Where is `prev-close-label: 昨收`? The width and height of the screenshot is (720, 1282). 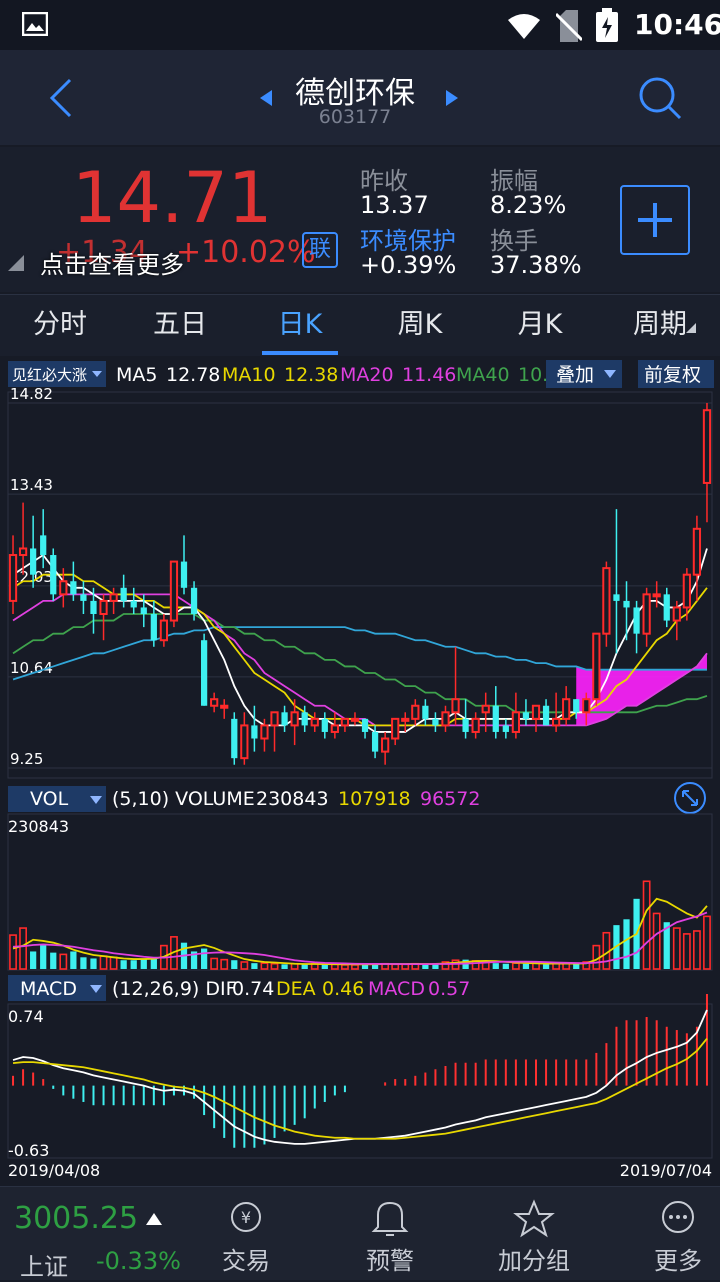
prev-close-label: 昨收 is located at coordinates (384, 181).